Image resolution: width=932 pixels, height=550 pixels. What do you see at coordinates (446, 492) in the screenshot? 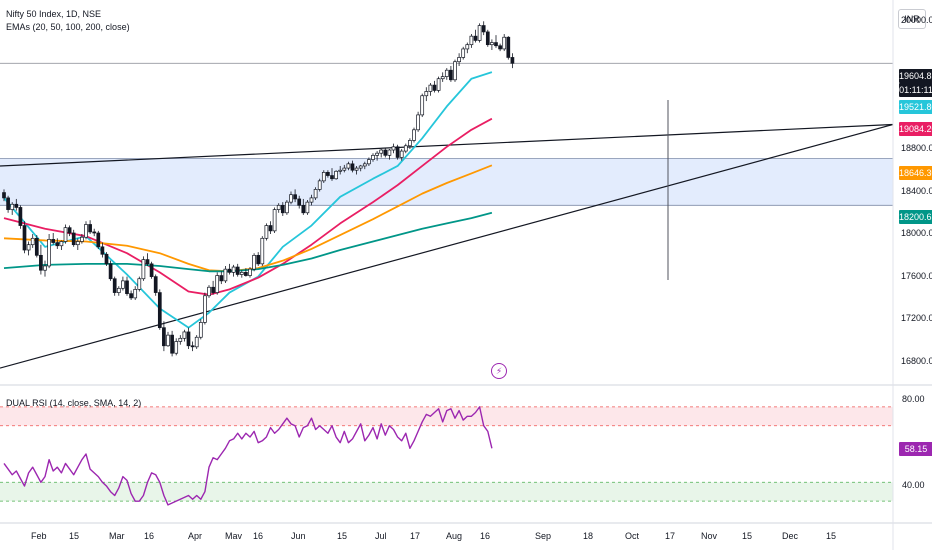
I see `oversold-band` at bounding box center [446, 492].